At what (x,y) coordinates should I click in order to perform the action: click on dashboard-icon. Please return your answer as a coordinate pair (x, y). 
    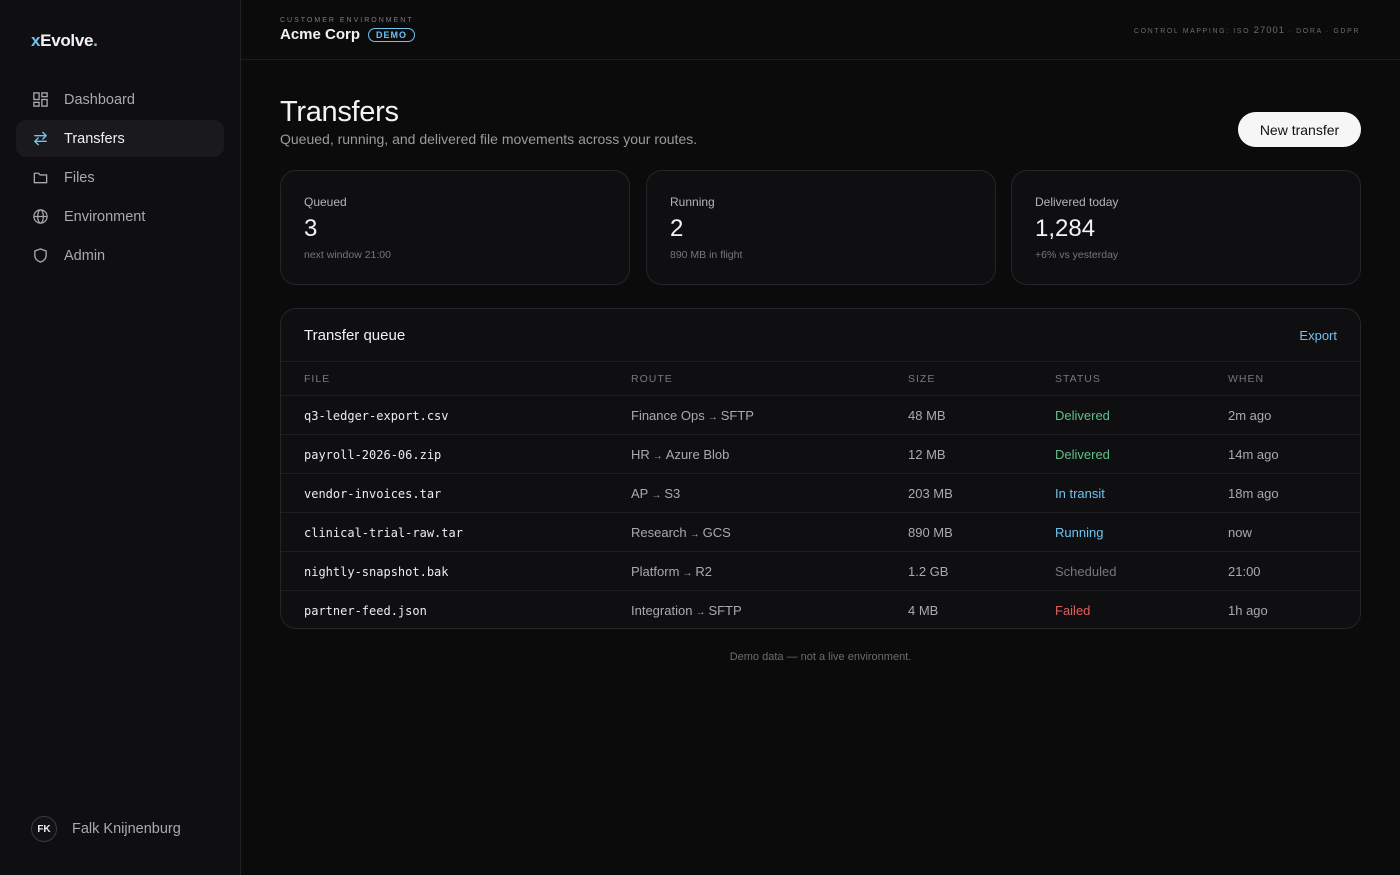
    Looking at the image, I should click on (40, 100).